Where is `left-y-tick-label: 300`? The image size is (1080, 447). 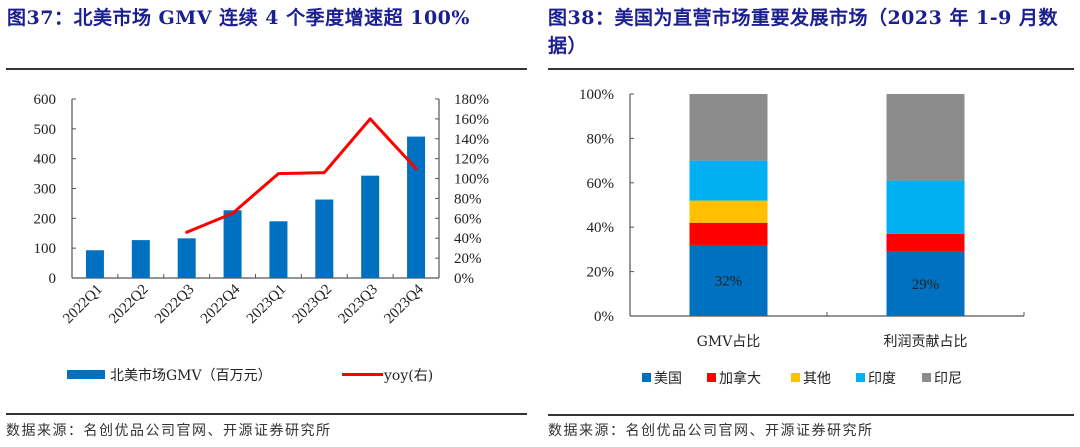 left-y-tick-label: 300 is located at coordinates (45, 190).